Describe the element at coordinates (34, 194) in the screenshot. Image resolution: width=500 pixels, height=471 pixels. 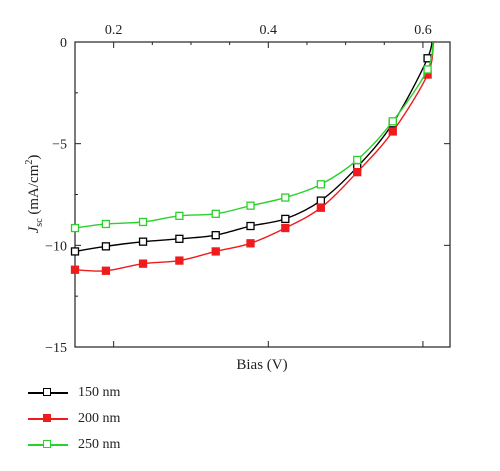
I see `y-axis-title: Jsc (mA/cm2)` at that location.